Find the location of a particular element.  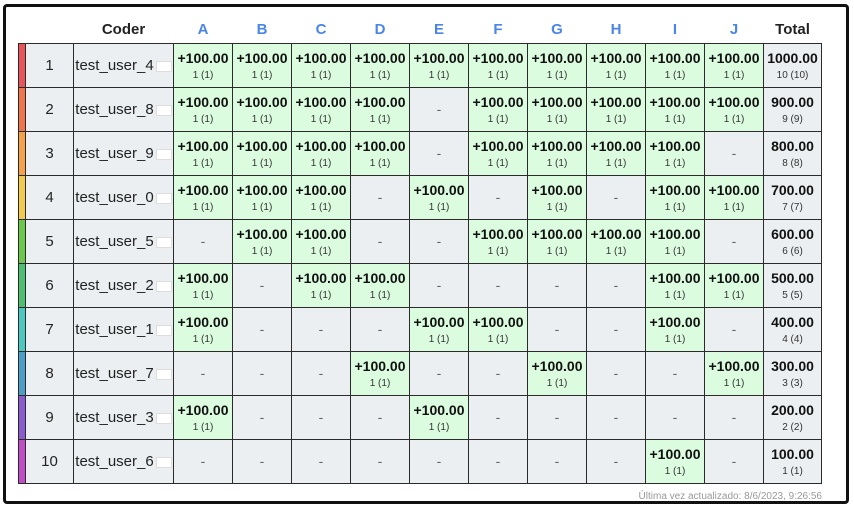

coder-name: test_user_4 is located at coordinates (114, 65).